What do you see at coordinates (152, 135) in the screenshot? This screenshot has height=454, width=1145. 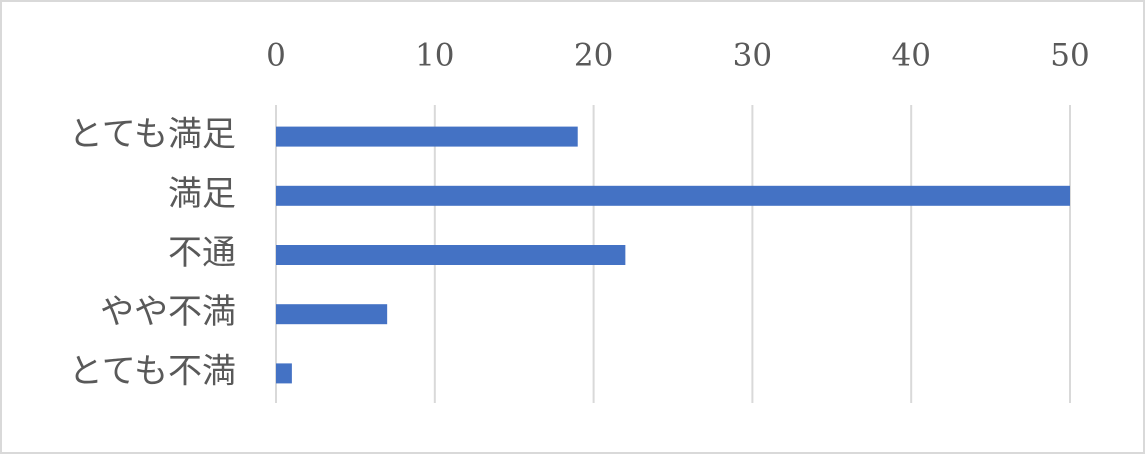 I see `y-tick-label: とても満足` at bounding box center [152, 135].